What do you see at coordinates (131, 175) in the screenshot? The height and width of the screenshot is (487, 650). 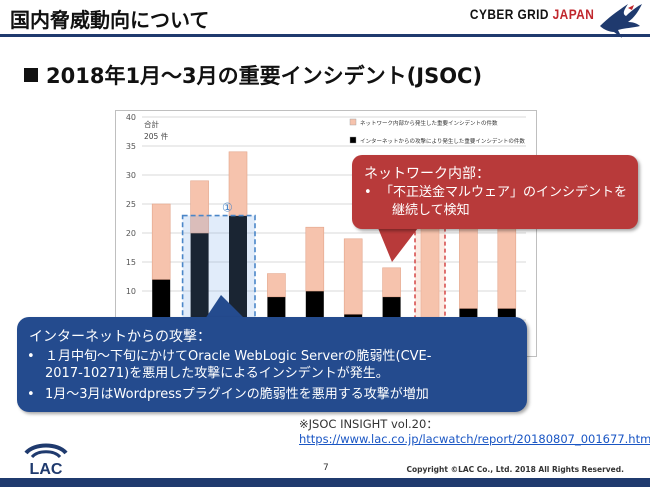 I see `y-tick-label: 30` at bounding box center [131, 175].